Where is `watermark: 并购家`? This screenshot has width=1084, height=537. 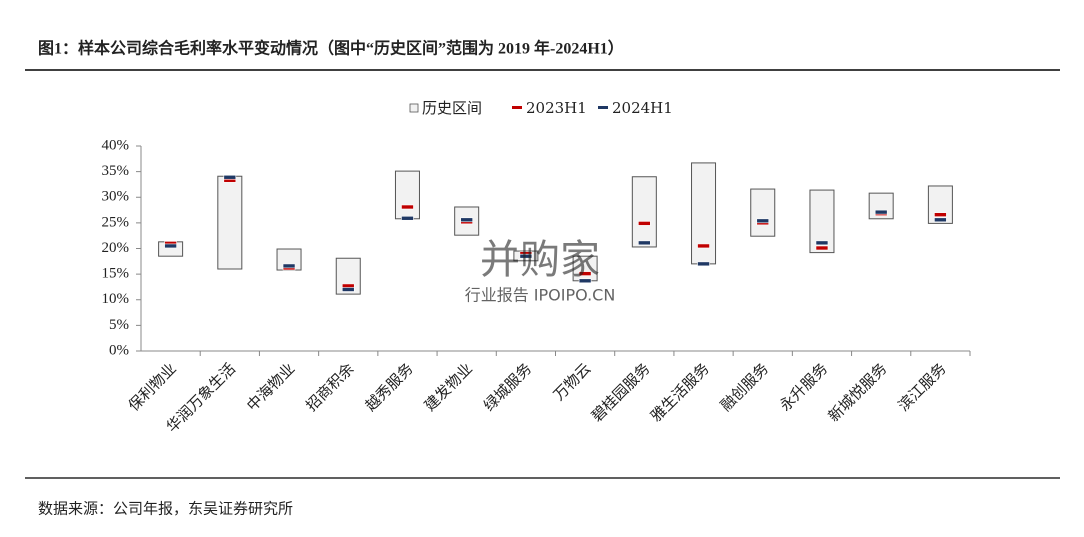 watermark: 并购家 is located at coordinates (540, 260).